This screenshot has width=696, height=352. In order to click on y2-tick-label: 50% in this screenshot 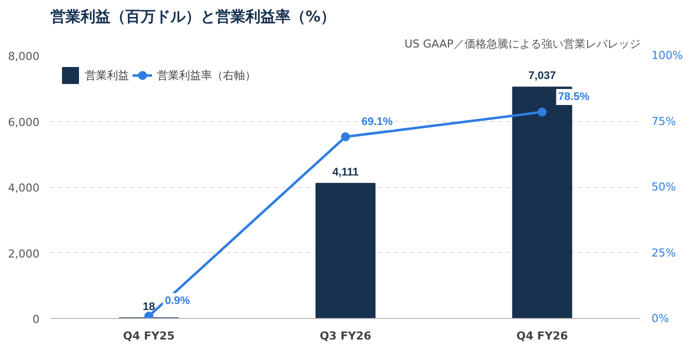, I will do `click(664, 187)`.